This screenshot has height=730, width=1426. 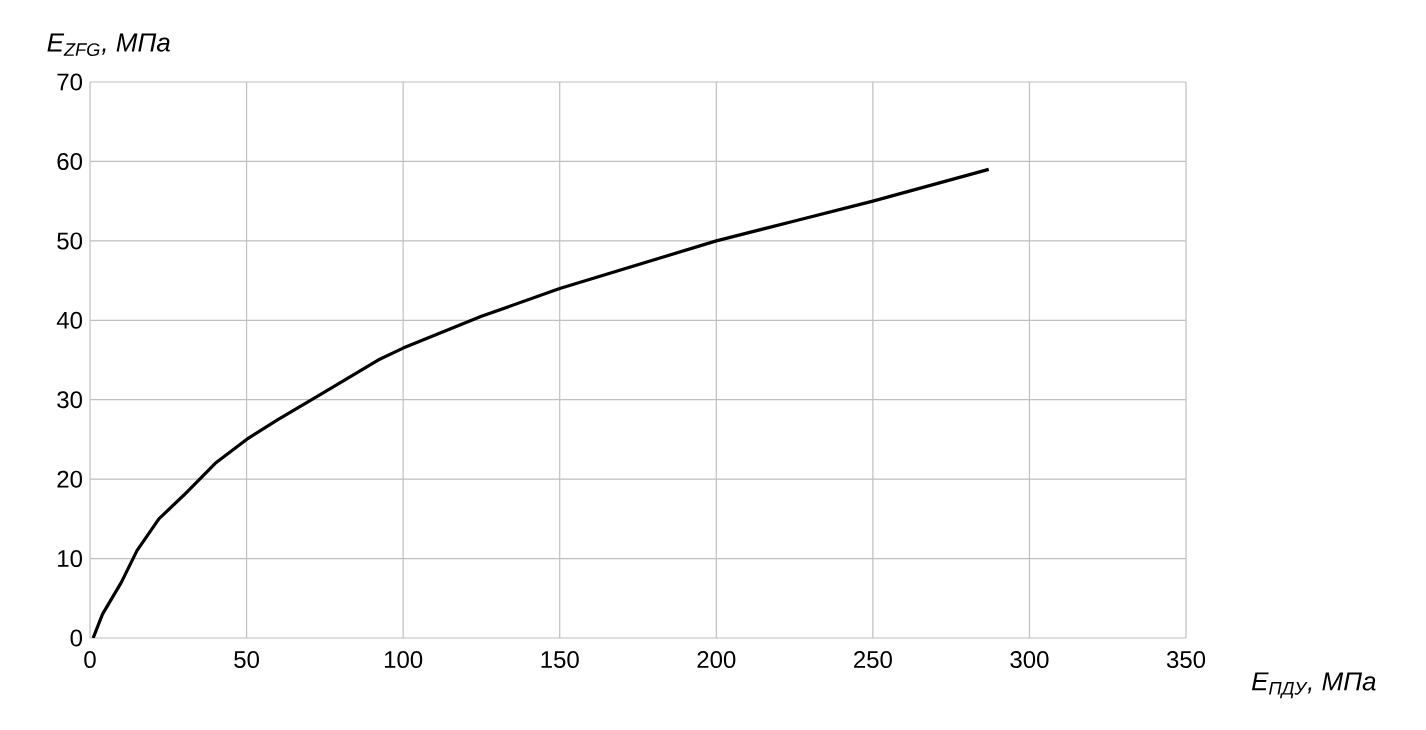 I want to click on x-tick-label: 300, so click(x=1029, y=660).